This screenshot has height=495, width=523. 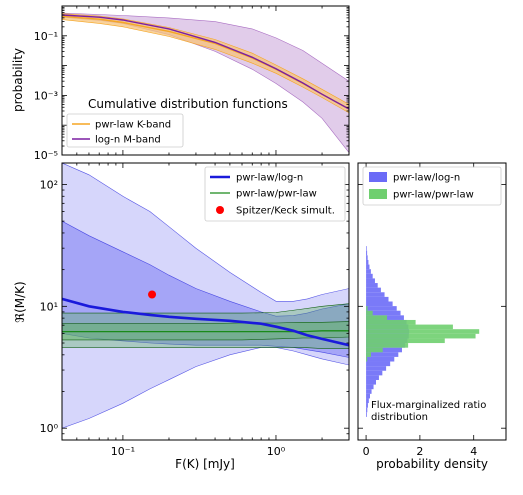 I want to click on histogram-annotation: Flux-marginalized ratio distribution, so click(x=428, y=411).